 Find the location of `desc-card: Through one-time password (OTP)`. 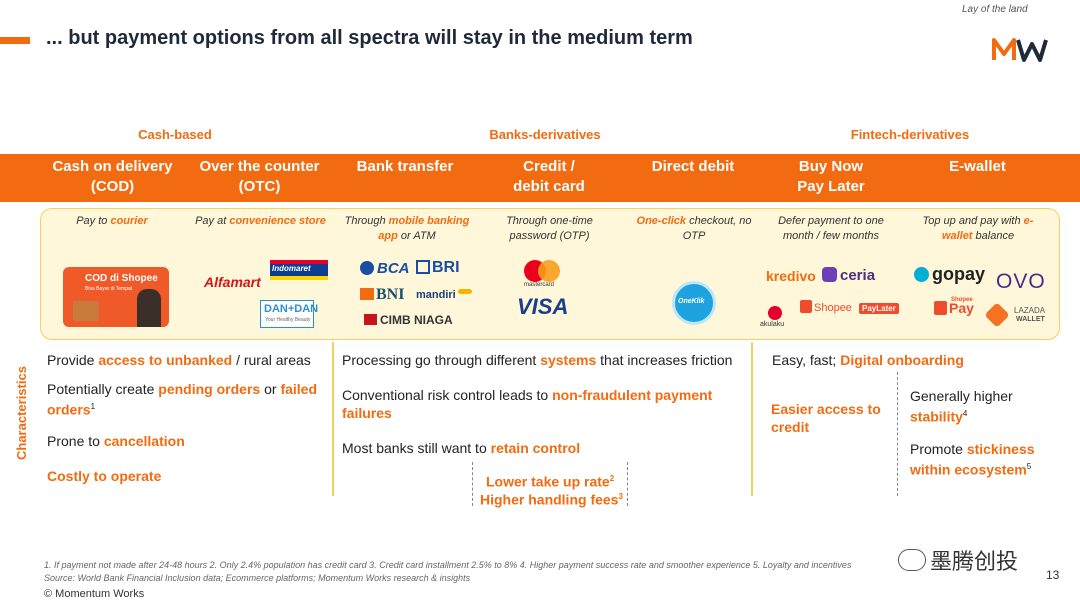

desc-card: Through one-time password (OTP) is located at coordinates (549, 228).